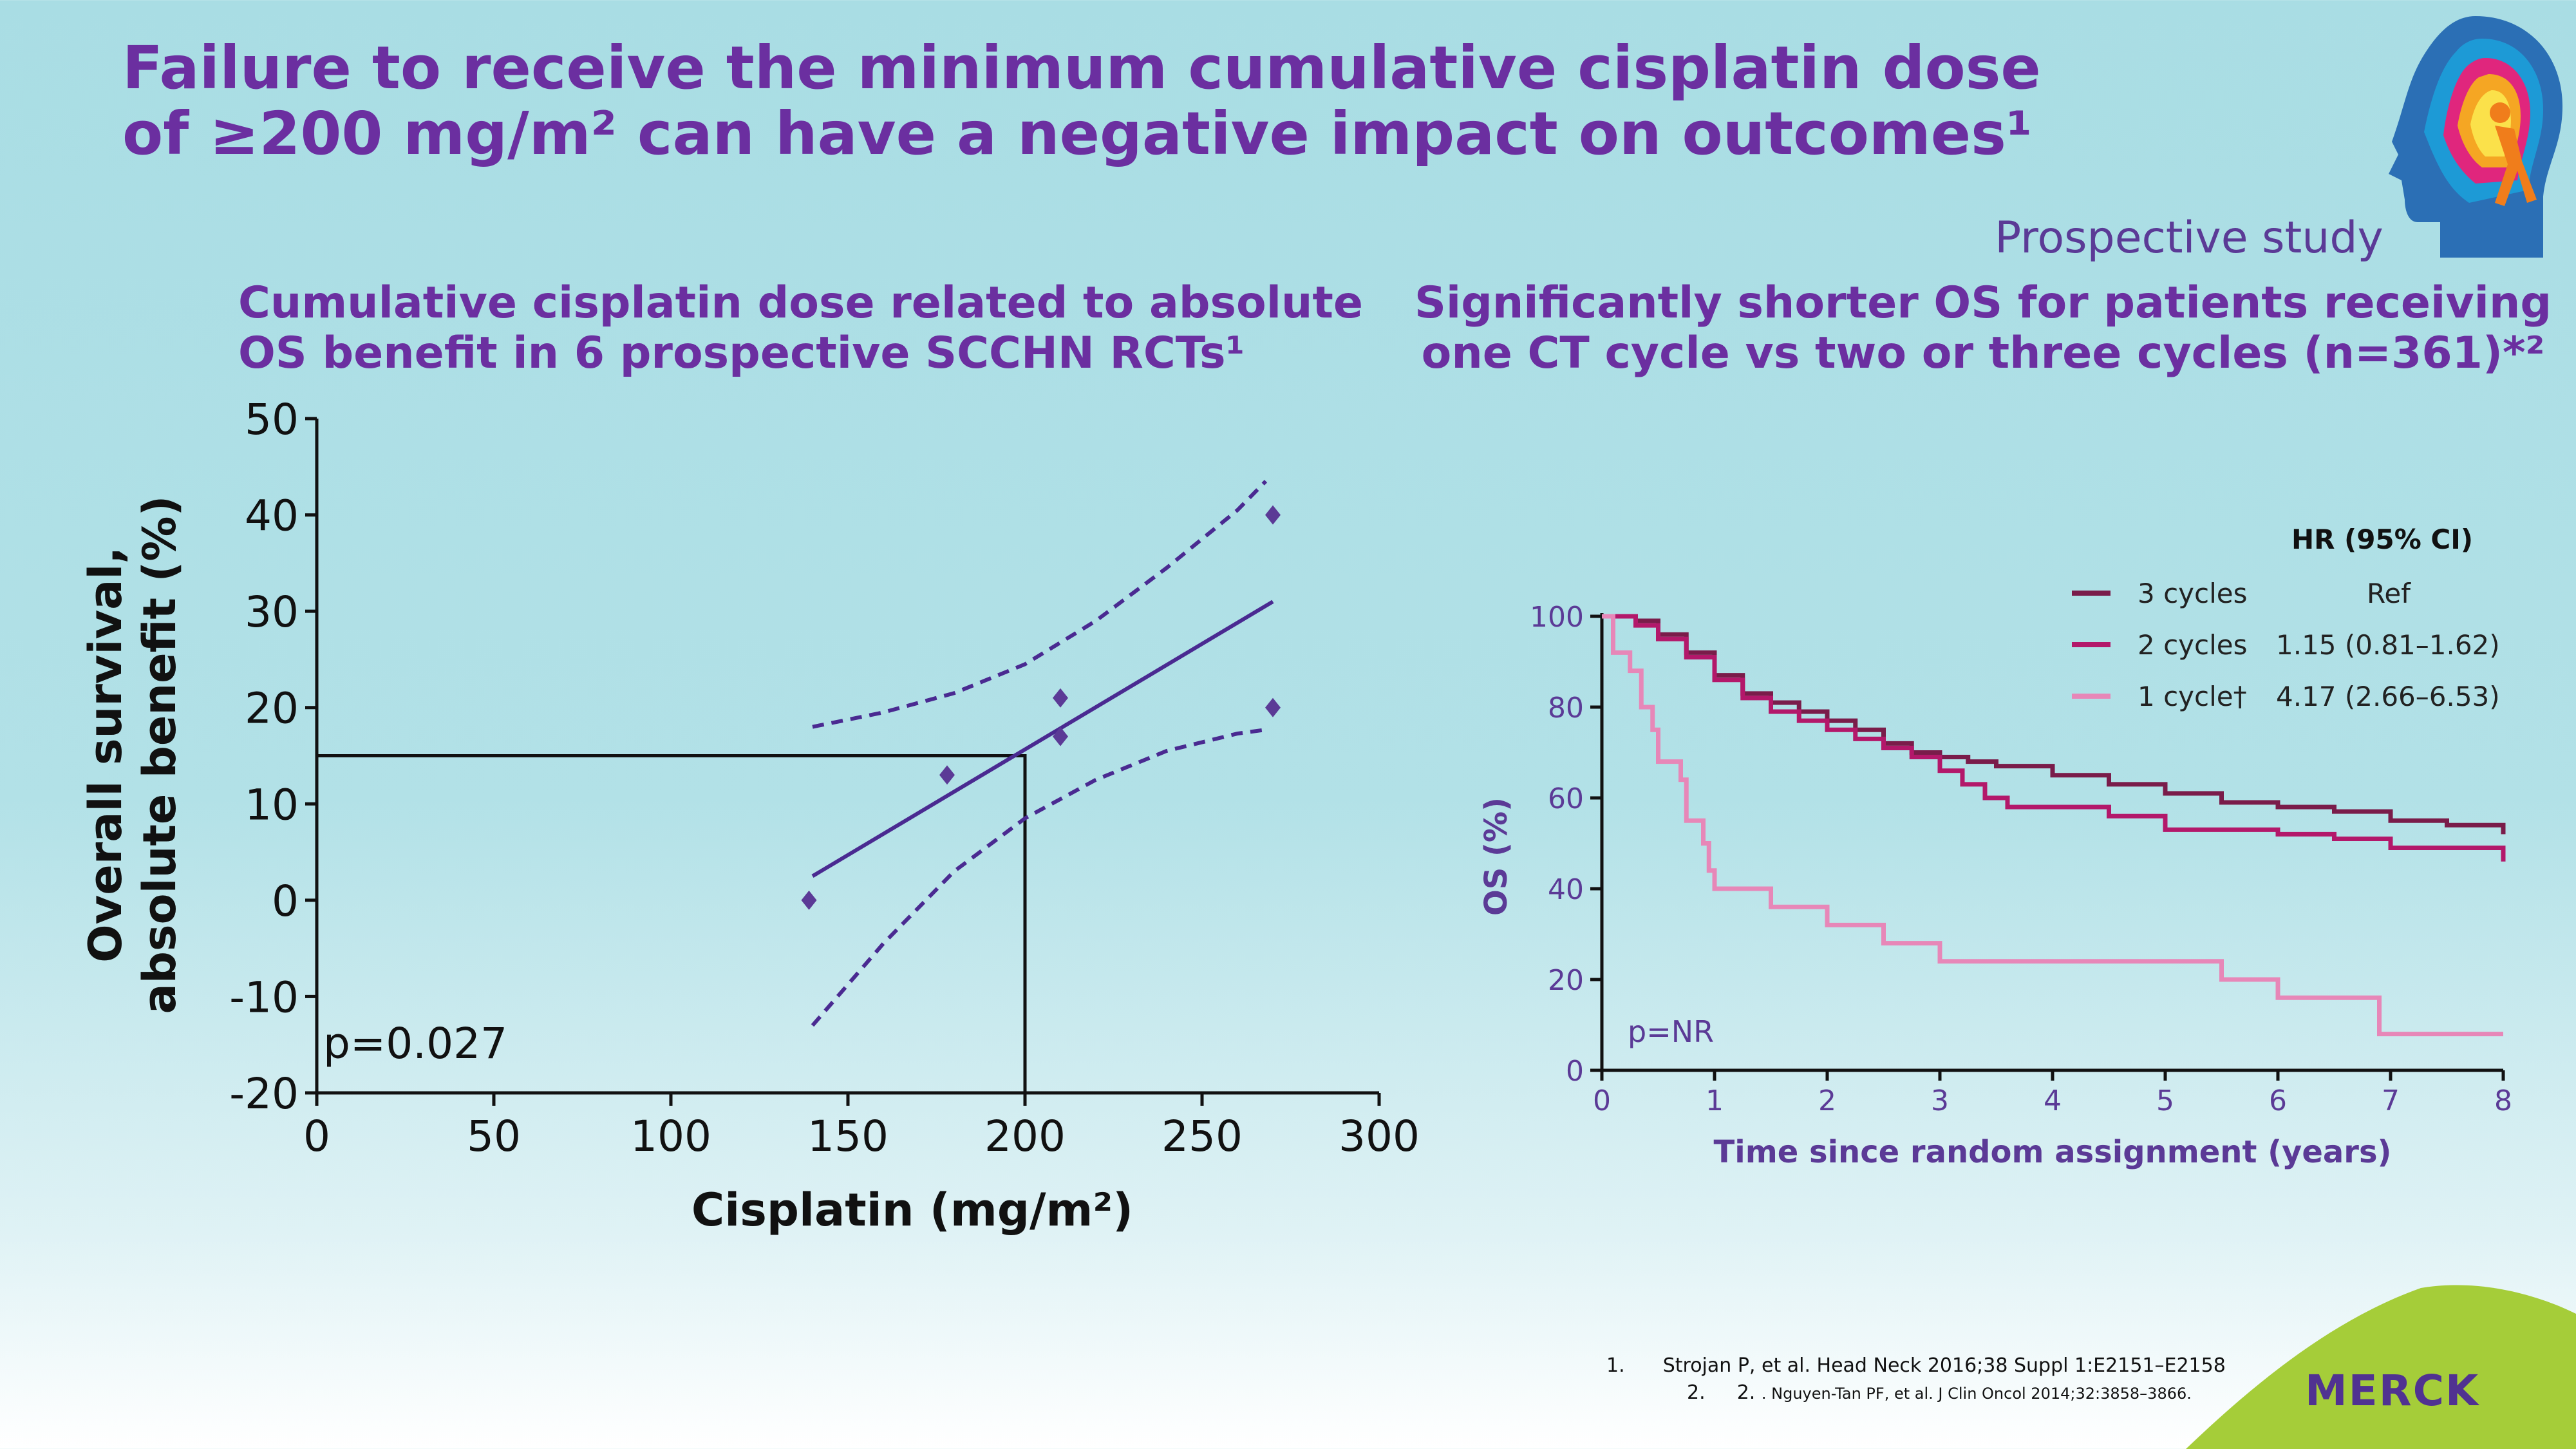 The height and width of the screenshot is (1449, 2576). Describe the element at coordinates (1602, 1100) in the screenshot. I see `km-x-tick-label: 0` at that location.